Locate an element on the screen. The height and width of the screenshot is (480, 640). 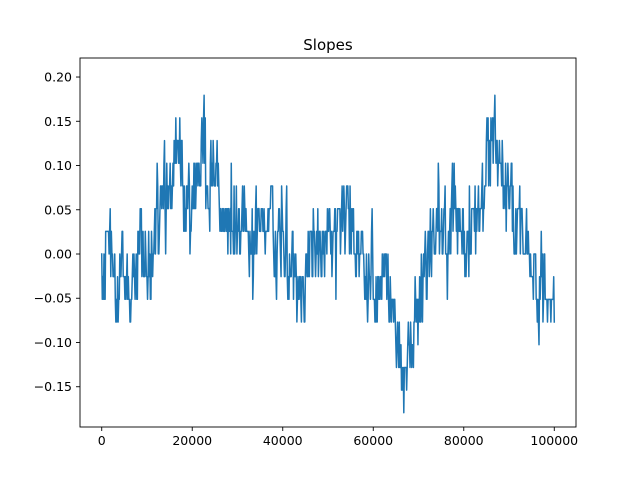
y-axis: −0.15 −0.10 −0.05 0.00 0.05 0.10 0.15 0.20 is located at coordinates (57, 232).